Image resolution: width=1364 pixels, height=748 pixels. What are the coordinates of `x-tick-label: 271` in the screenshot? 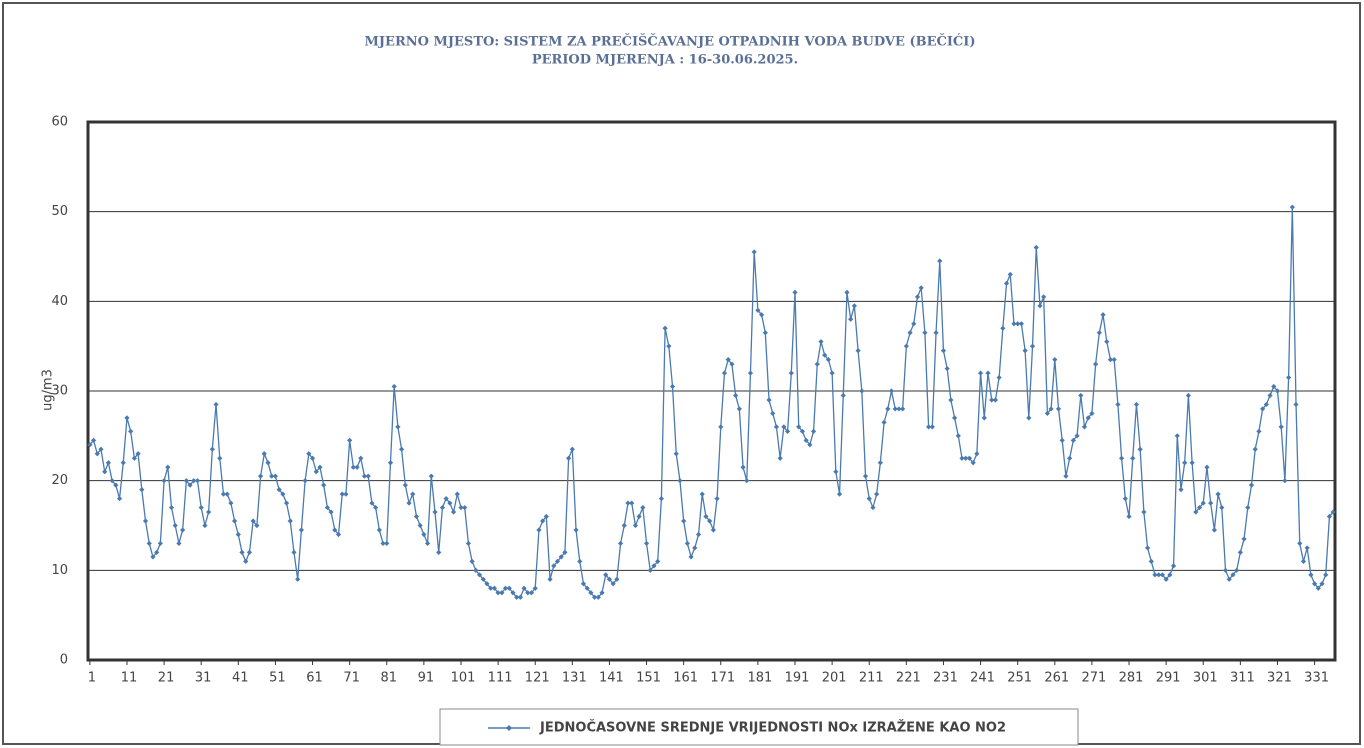 It's located at (1093, 678).